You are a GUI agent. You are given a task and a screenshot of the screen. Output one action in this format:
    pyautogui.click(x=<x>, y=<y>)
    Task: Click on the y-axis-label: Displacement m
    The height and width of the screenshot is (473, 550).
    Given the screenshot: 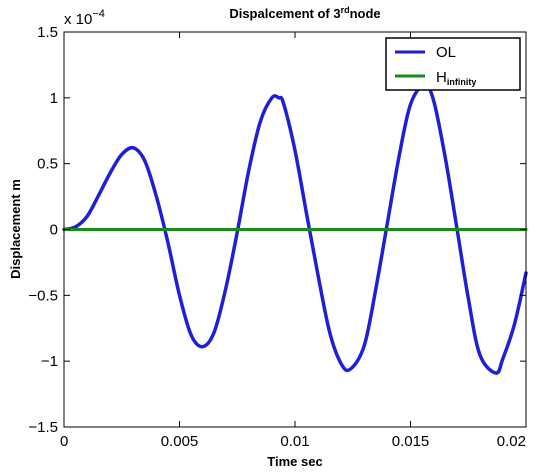 What is the action you would take?
    pyautogui.click(x=15, y=229)
    